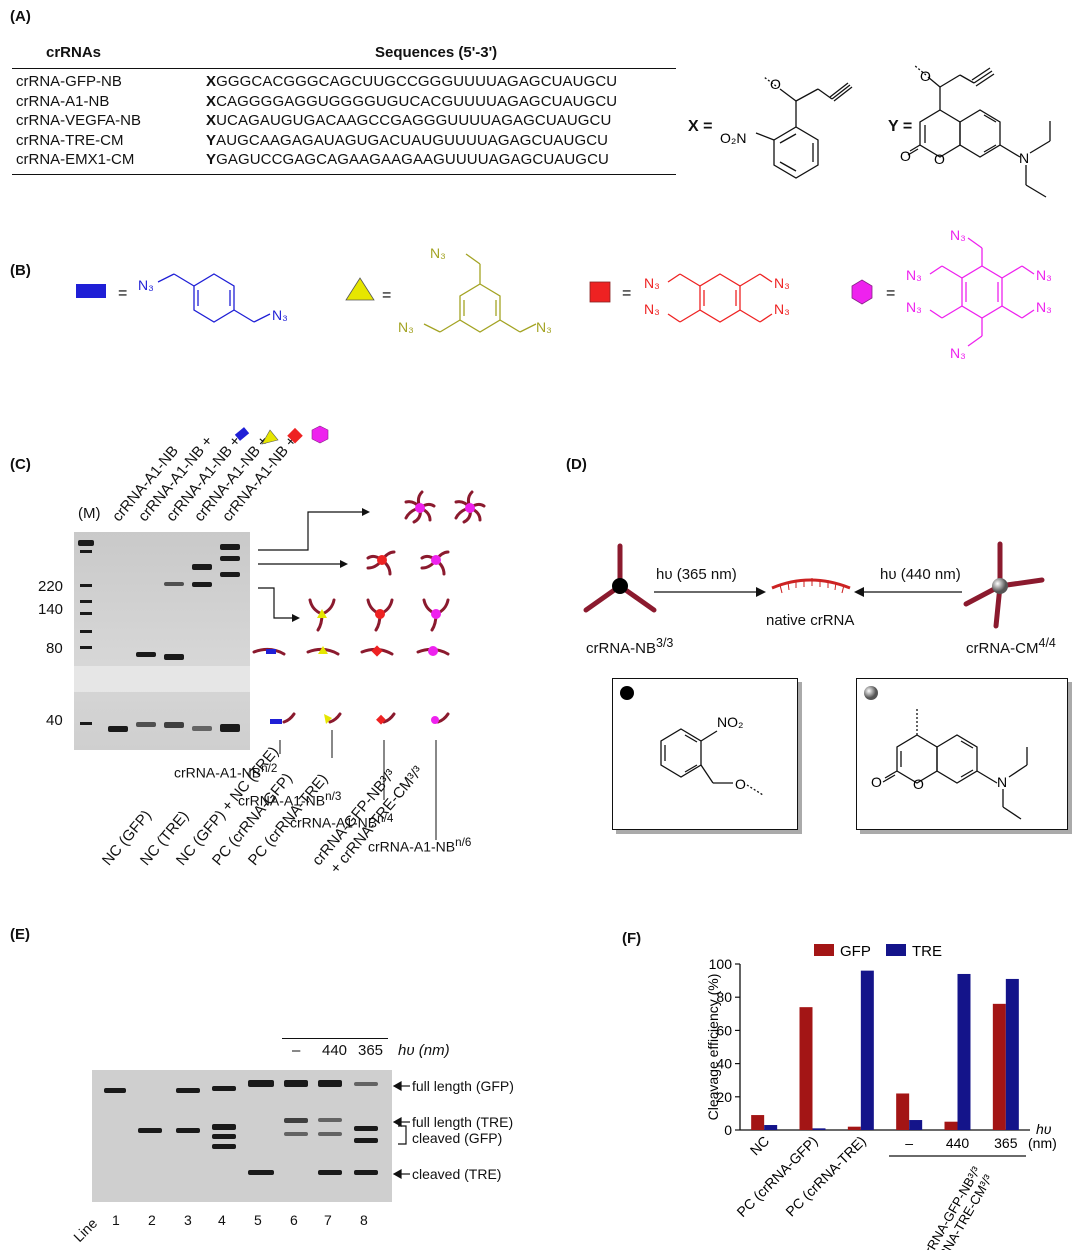 This screenshot has width=1080, height=1260. Describe the element at coordinates (401, 1130) in the screenshot. I see `band-arrows-e` at that location.